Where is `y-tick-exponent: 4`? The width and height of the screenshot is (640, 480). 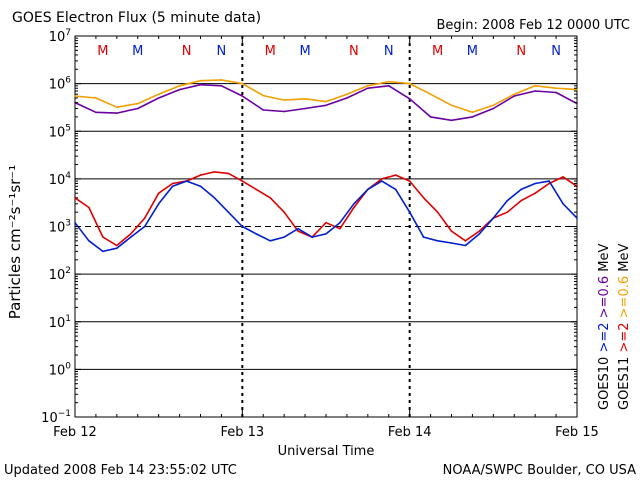
y-tick-exponent: 4 is located at coordinates (68, 176).